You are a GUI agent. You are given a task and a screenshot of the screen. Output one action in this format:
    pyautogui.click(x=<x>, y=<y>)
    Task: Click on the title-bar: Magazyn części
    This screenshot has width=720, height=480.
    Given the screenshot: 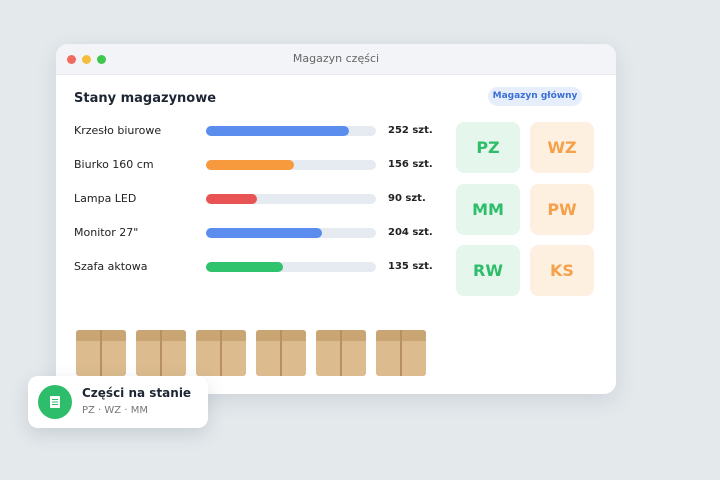 What is the action you would take?
    pyautogui.click(x=336, y=59)
    